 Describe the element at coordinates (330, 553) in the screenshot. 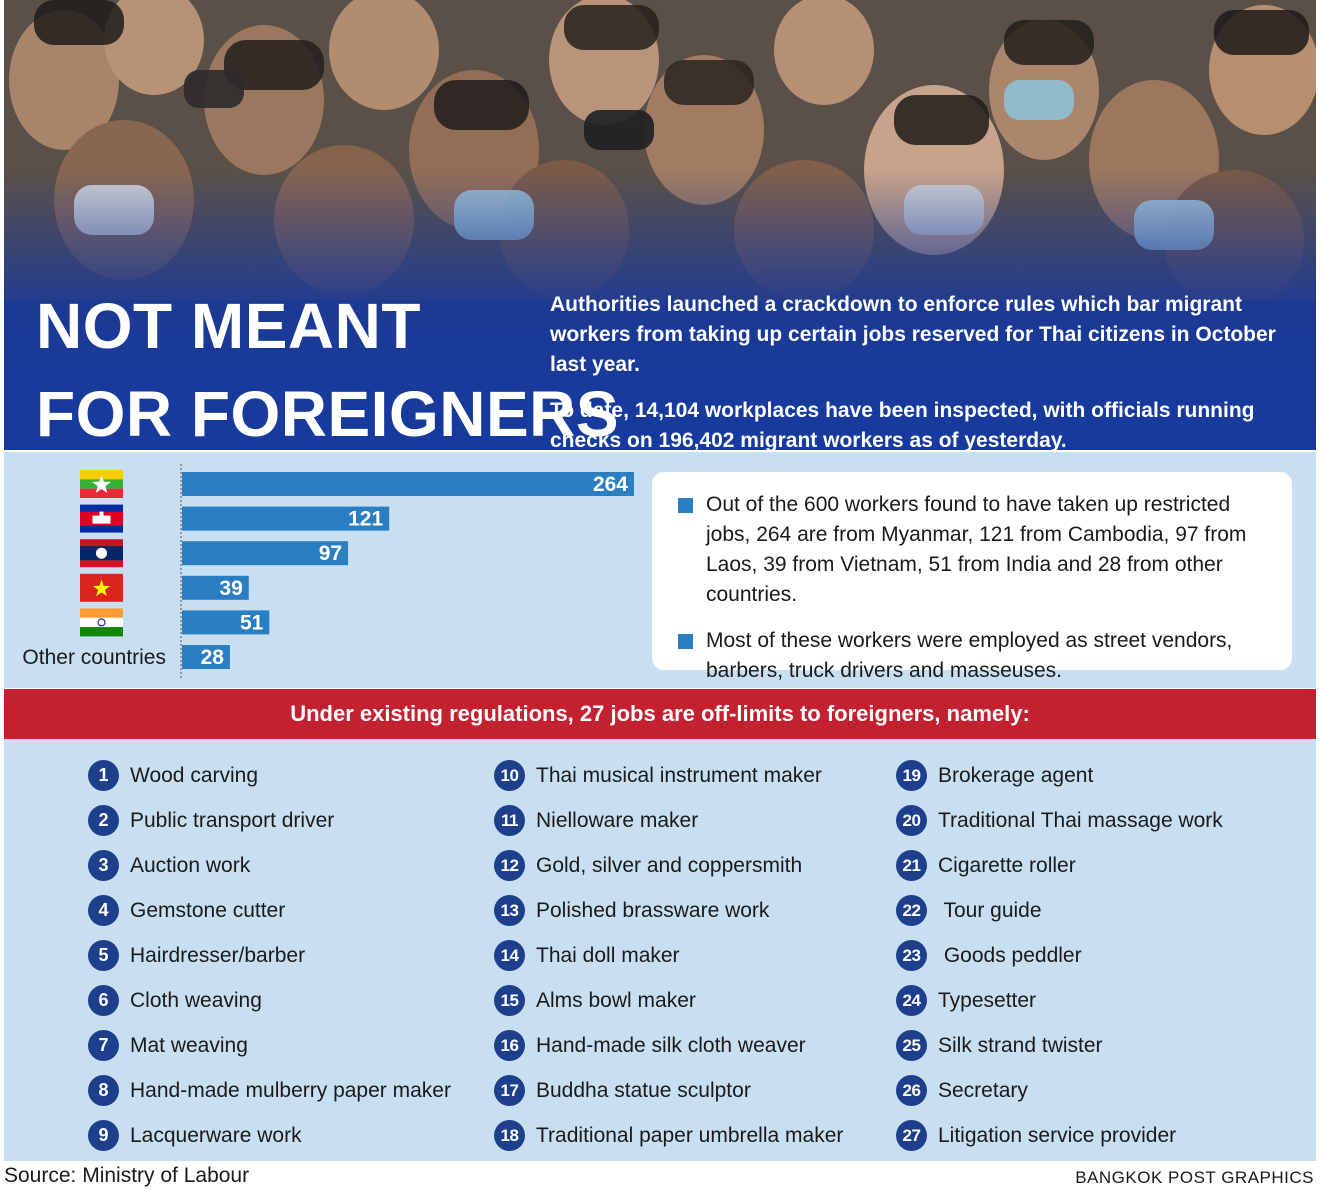

I see `bar-value-label: 97` at that location.